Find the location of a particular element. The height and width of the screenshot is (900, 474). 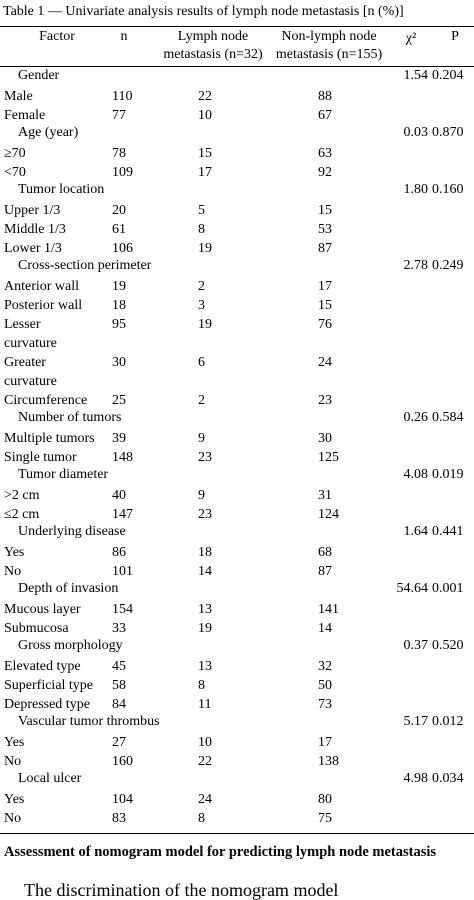

nonlymph-value: 88 is located at coordinates (325, 96).